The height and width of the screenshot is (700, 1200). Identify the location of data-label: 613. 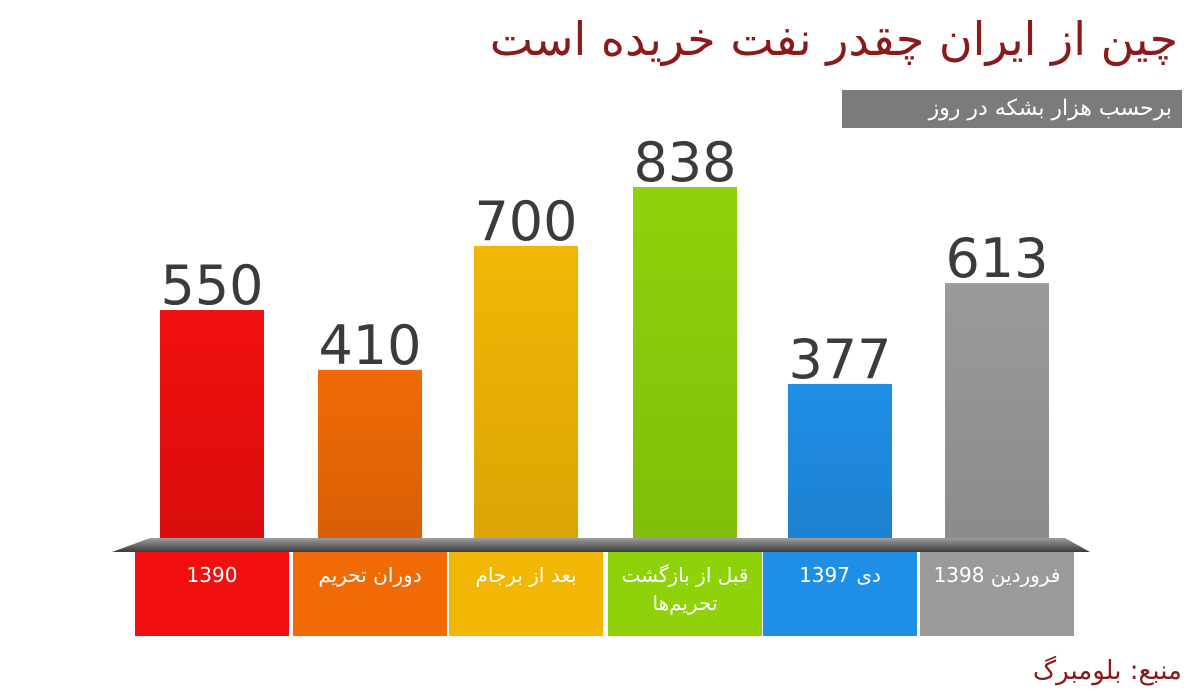
(996, 258).